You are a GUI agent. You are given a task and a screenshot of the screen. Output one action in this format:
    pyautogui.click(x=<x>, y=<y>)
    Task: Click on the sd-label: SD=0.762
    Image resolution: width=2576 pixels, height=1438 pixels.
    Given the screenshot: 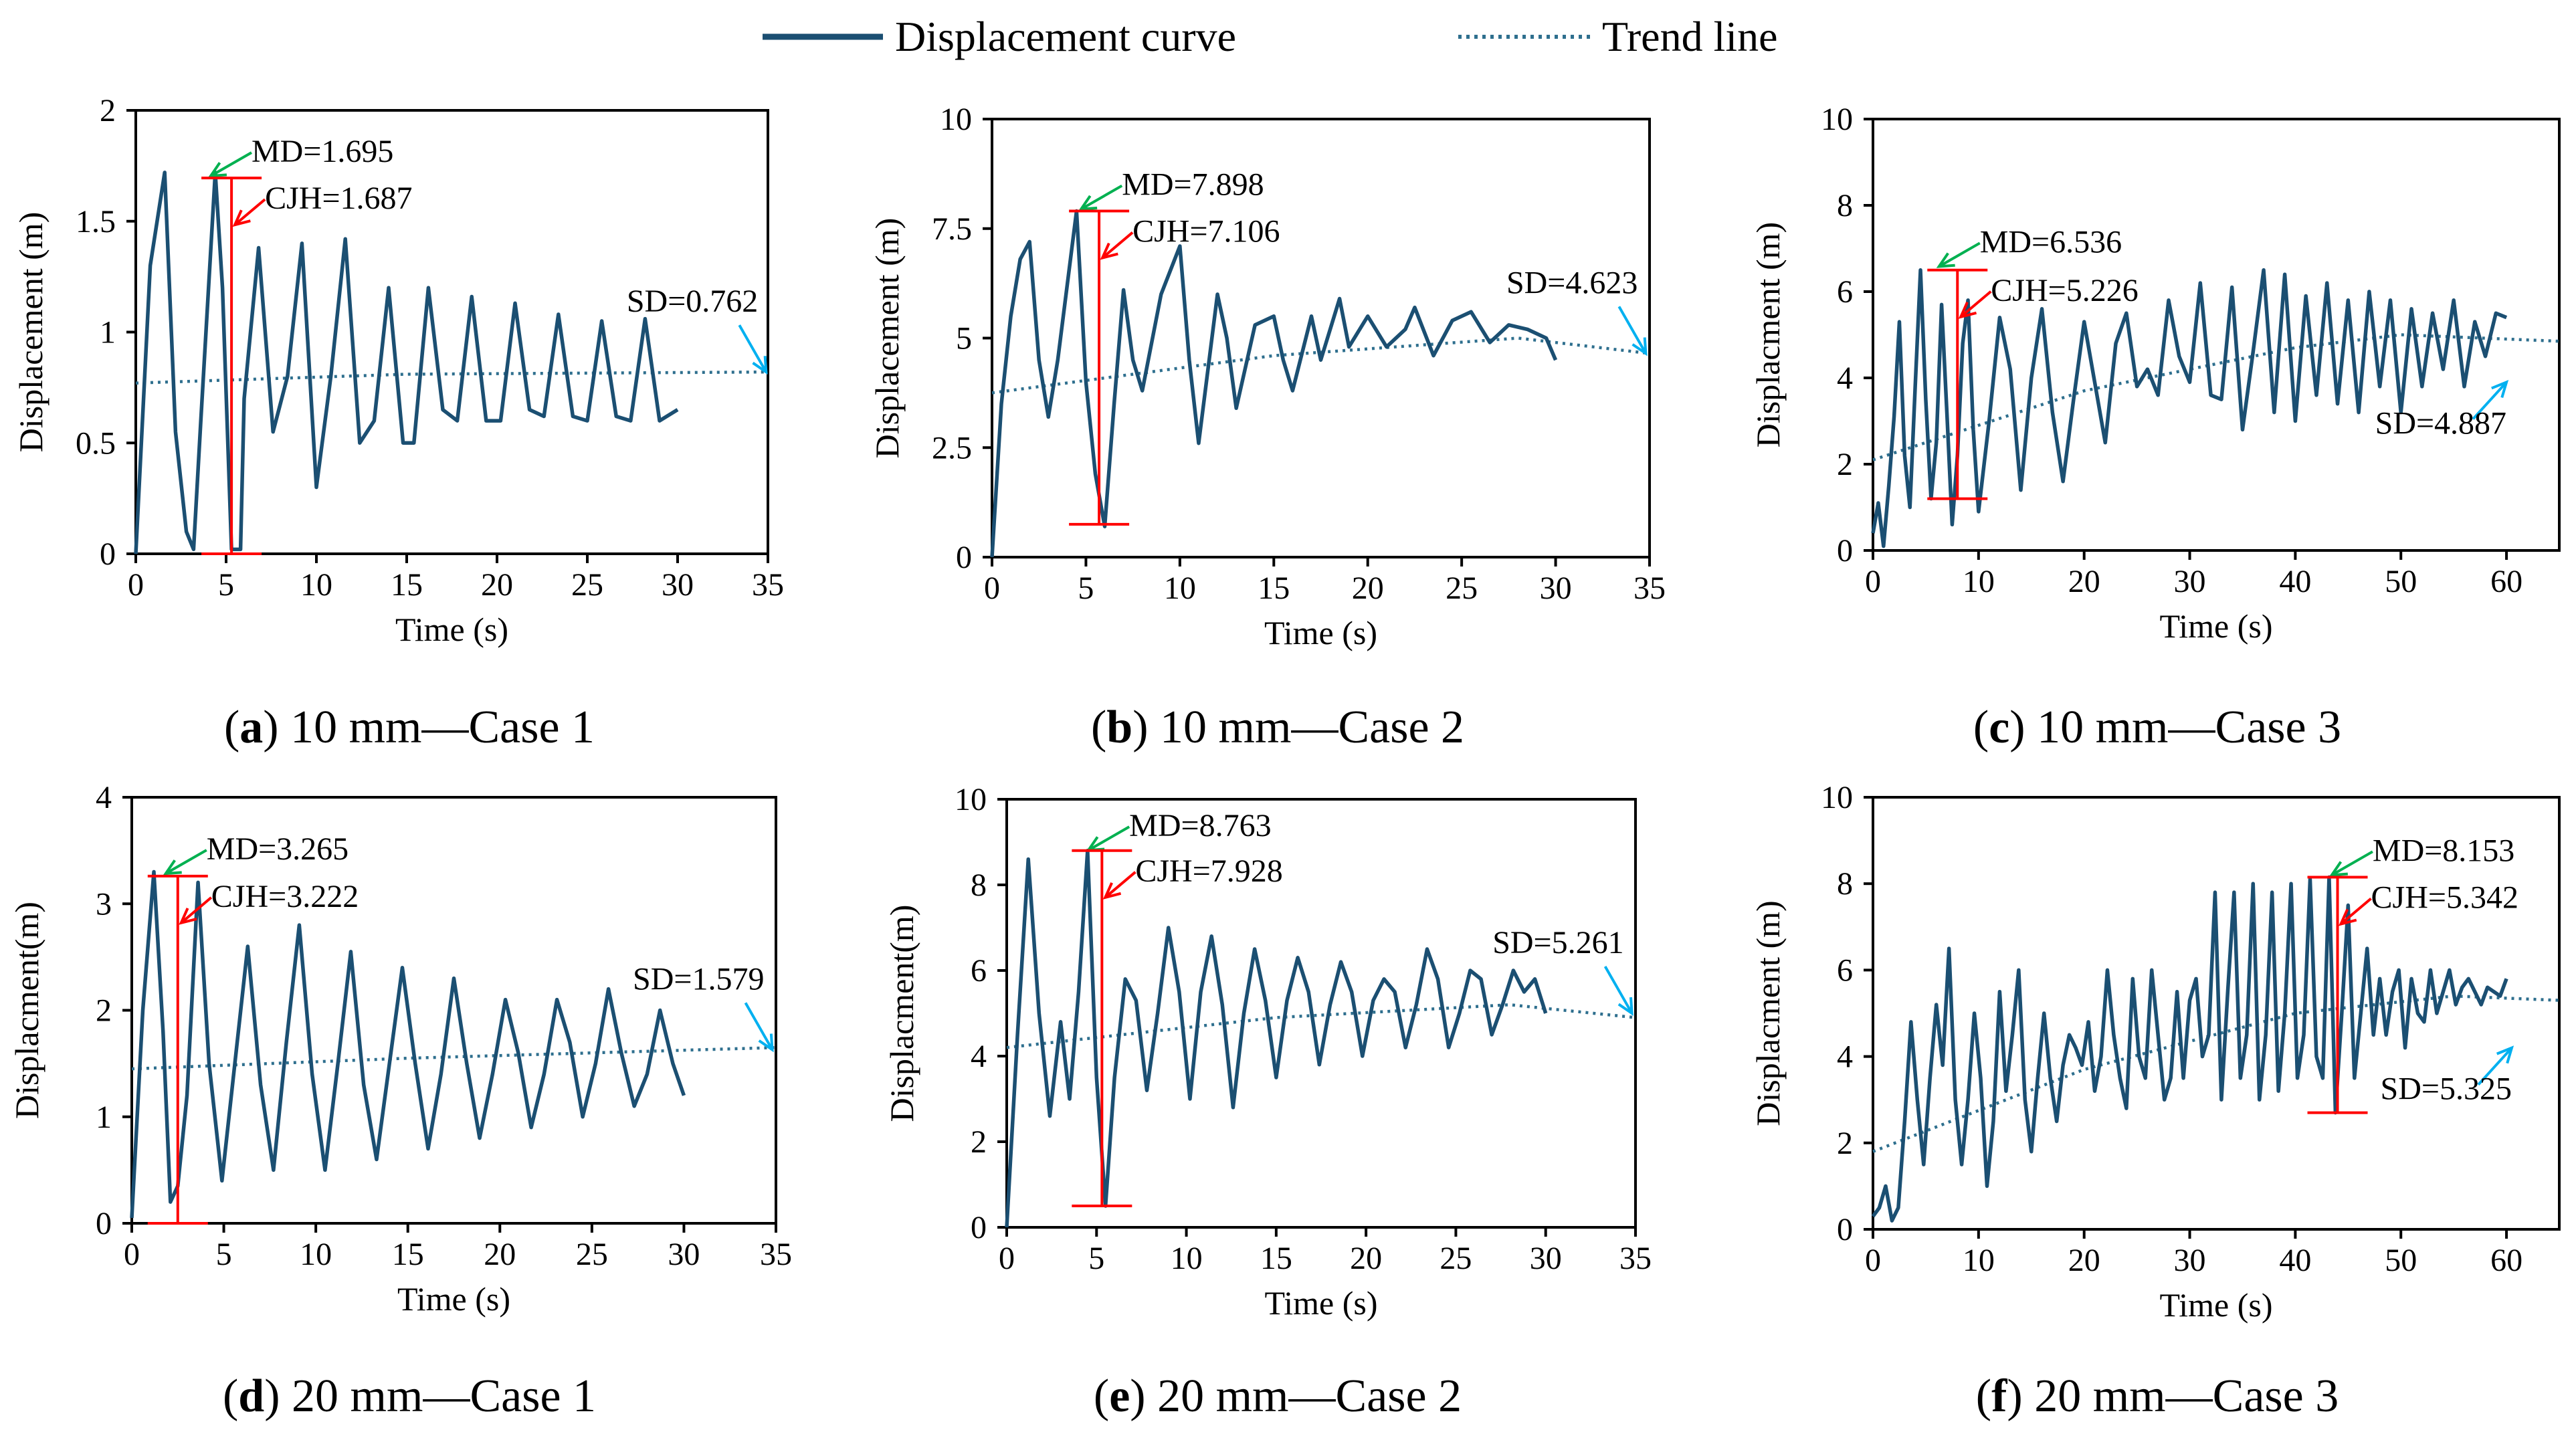 What is the action you would take?
    pyautogui.click(x=693, y=301)
    